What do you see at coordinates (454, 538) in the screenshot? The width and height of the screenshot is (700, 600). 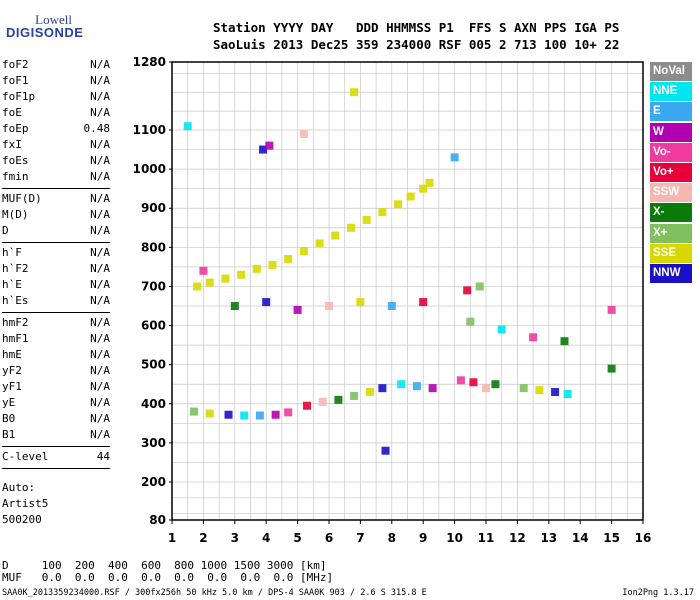 I see `x-tick-label: 10` at bounding box center [454, 538].